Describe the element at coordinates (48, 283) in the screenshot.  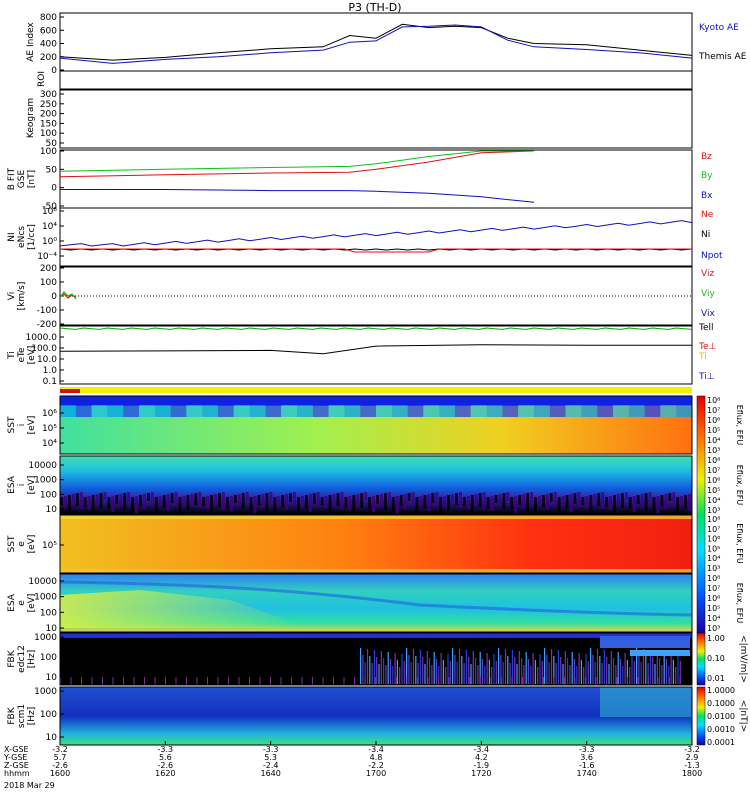
I see `velocity-tick-label: 100` at that location.